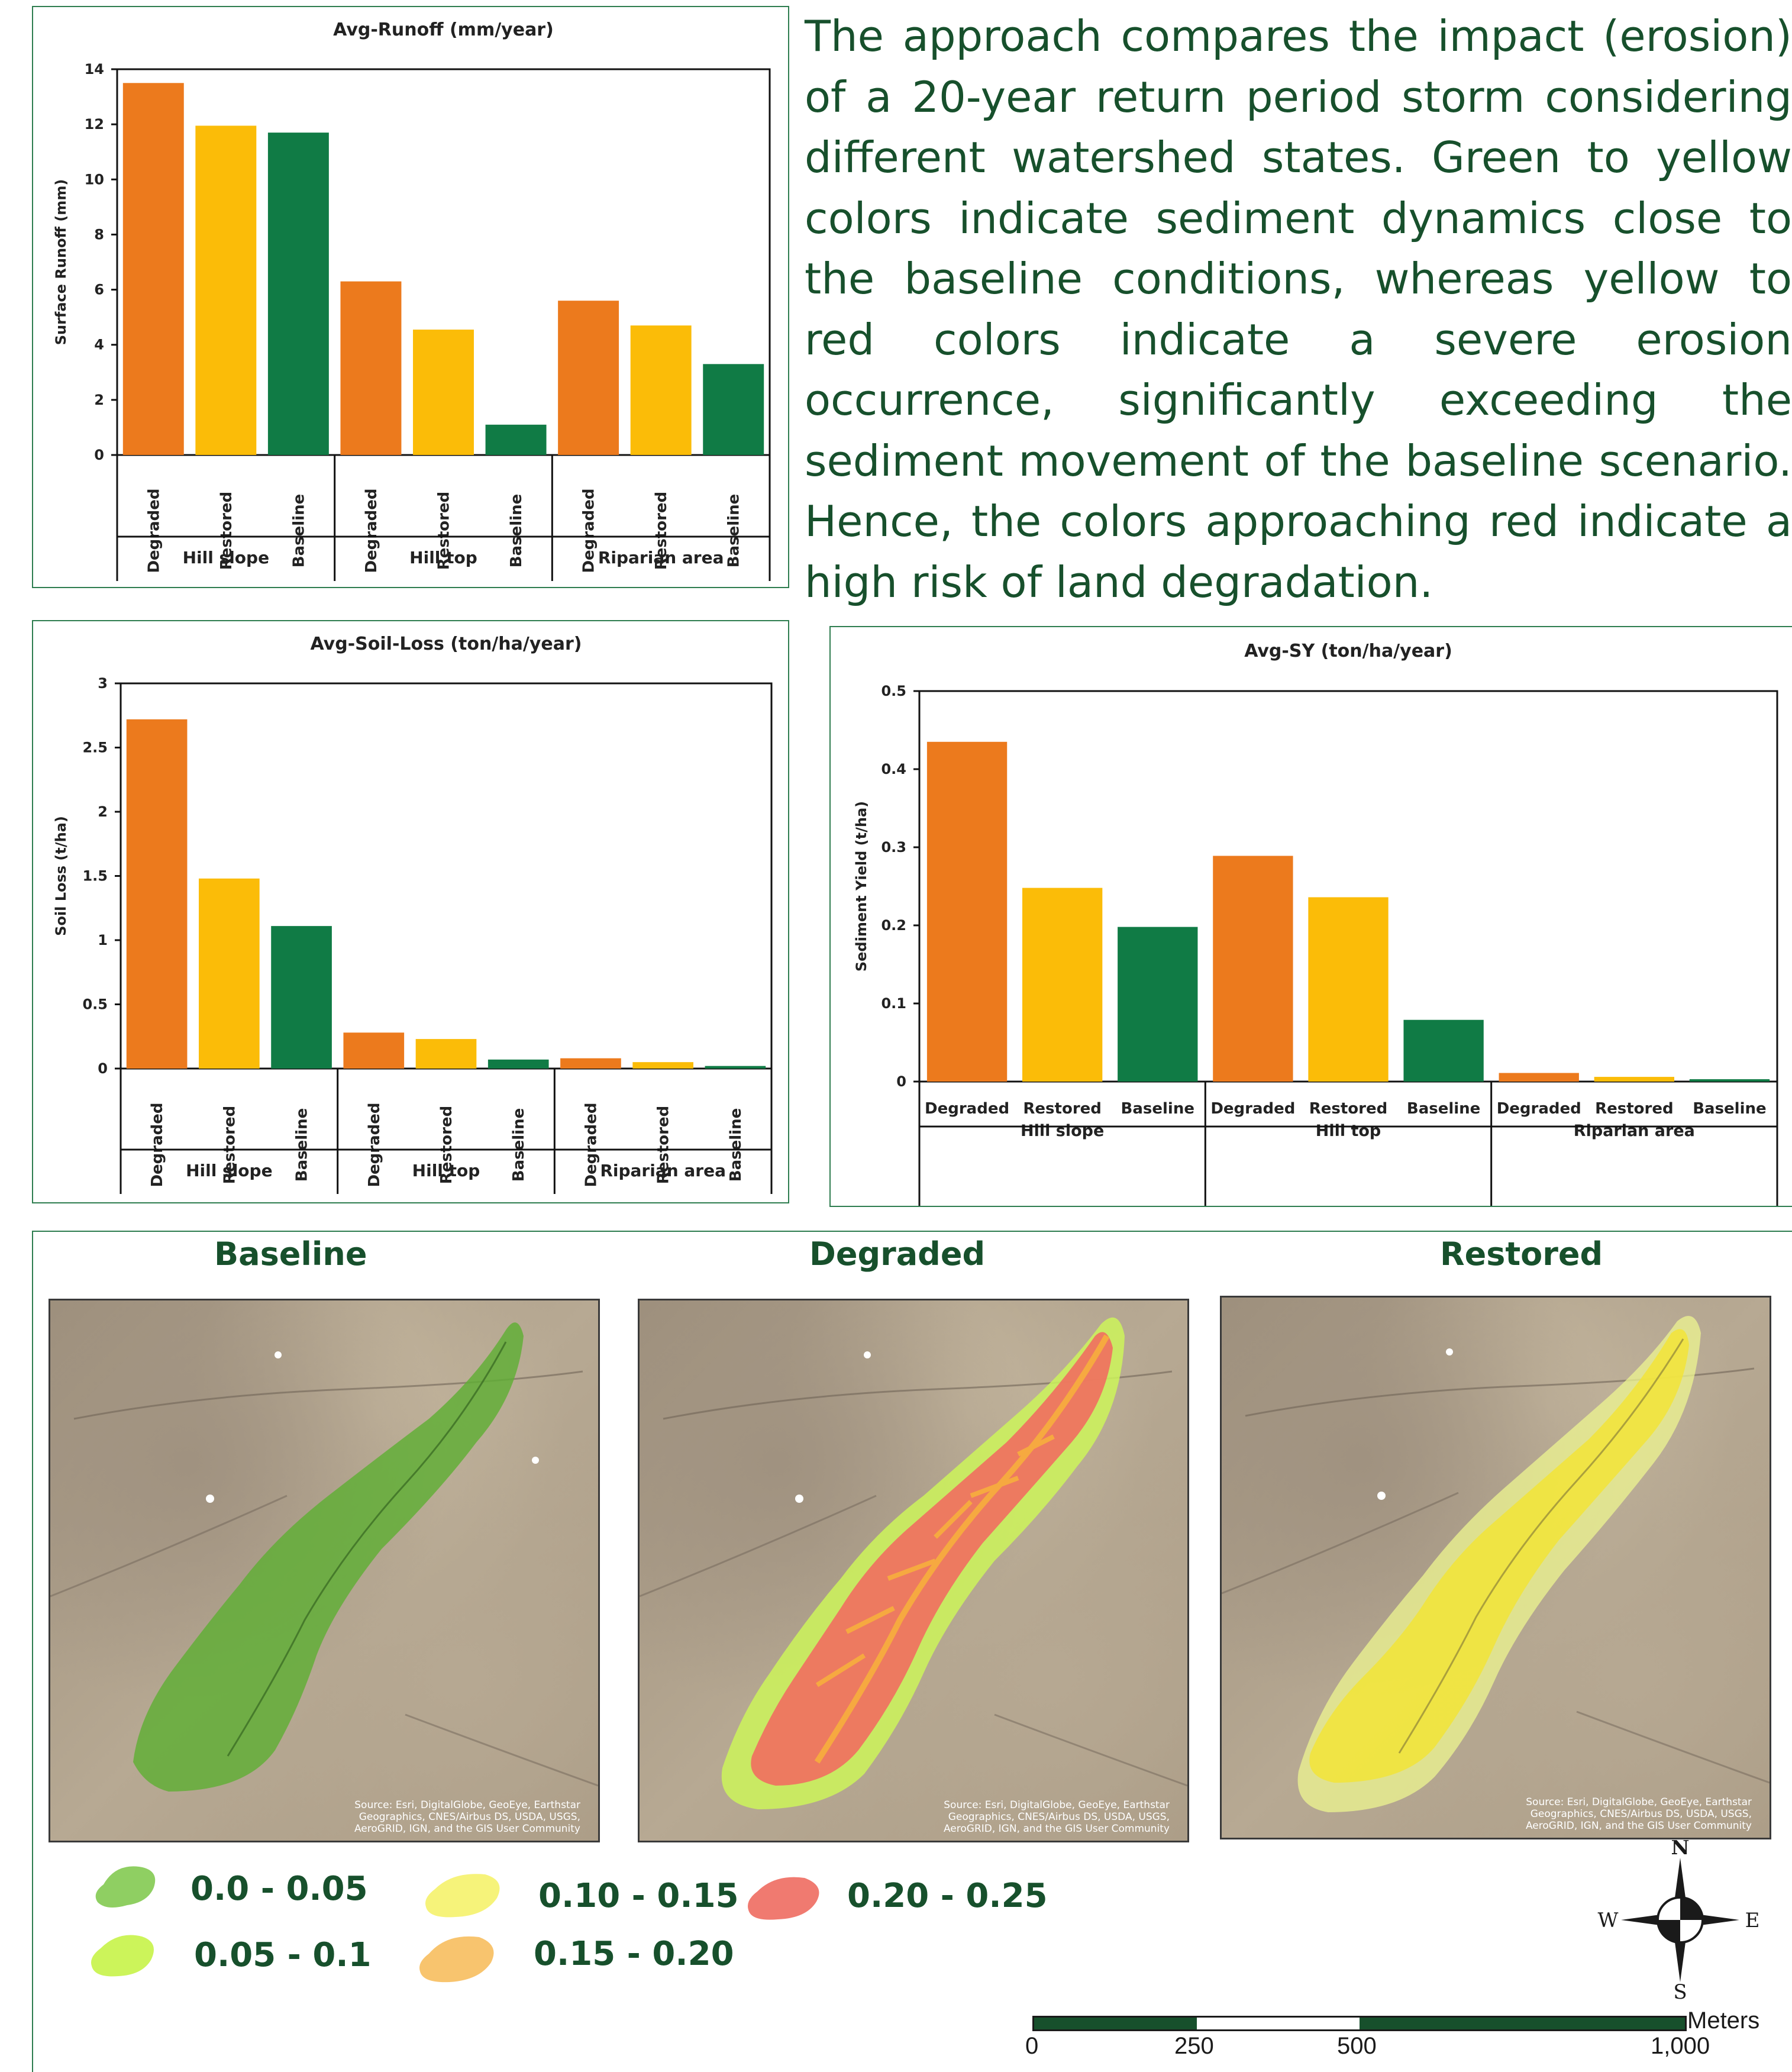 This screenshot has height=2072, width=1792. Describe the element at coordinates (103, 683) in the screenshot. I see `y-tick-label: 3` at that location.